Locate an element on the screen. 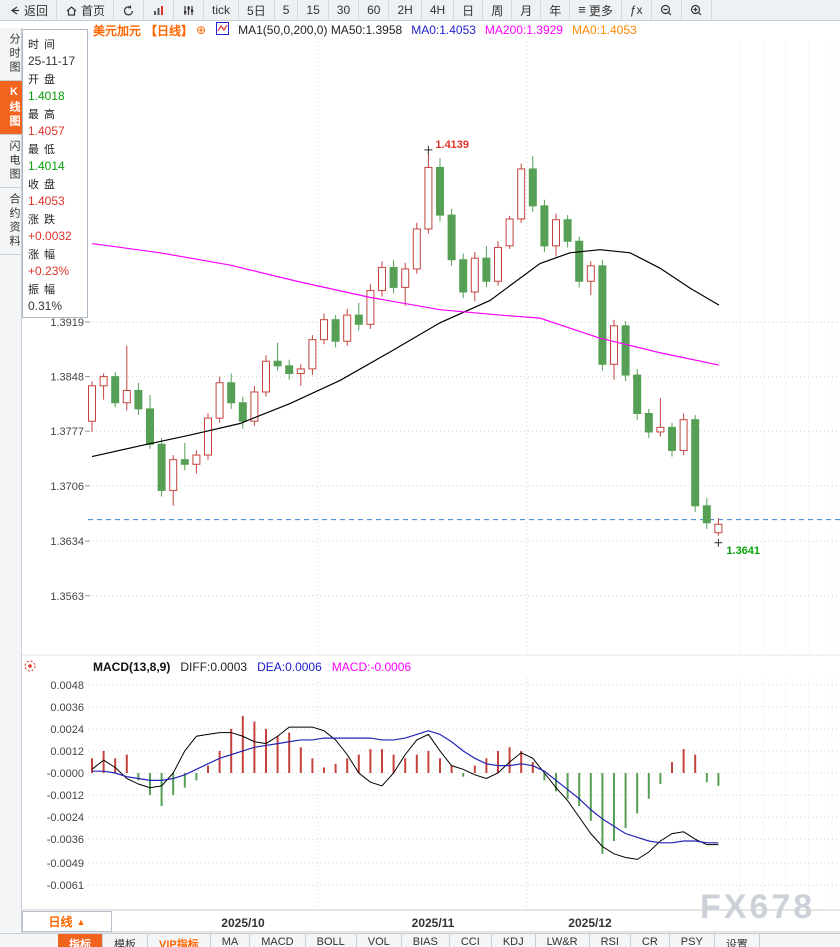 This screenshot has width=840, height=947. indicator-tab-指标: 指标 is located at coordinates (80, 940).